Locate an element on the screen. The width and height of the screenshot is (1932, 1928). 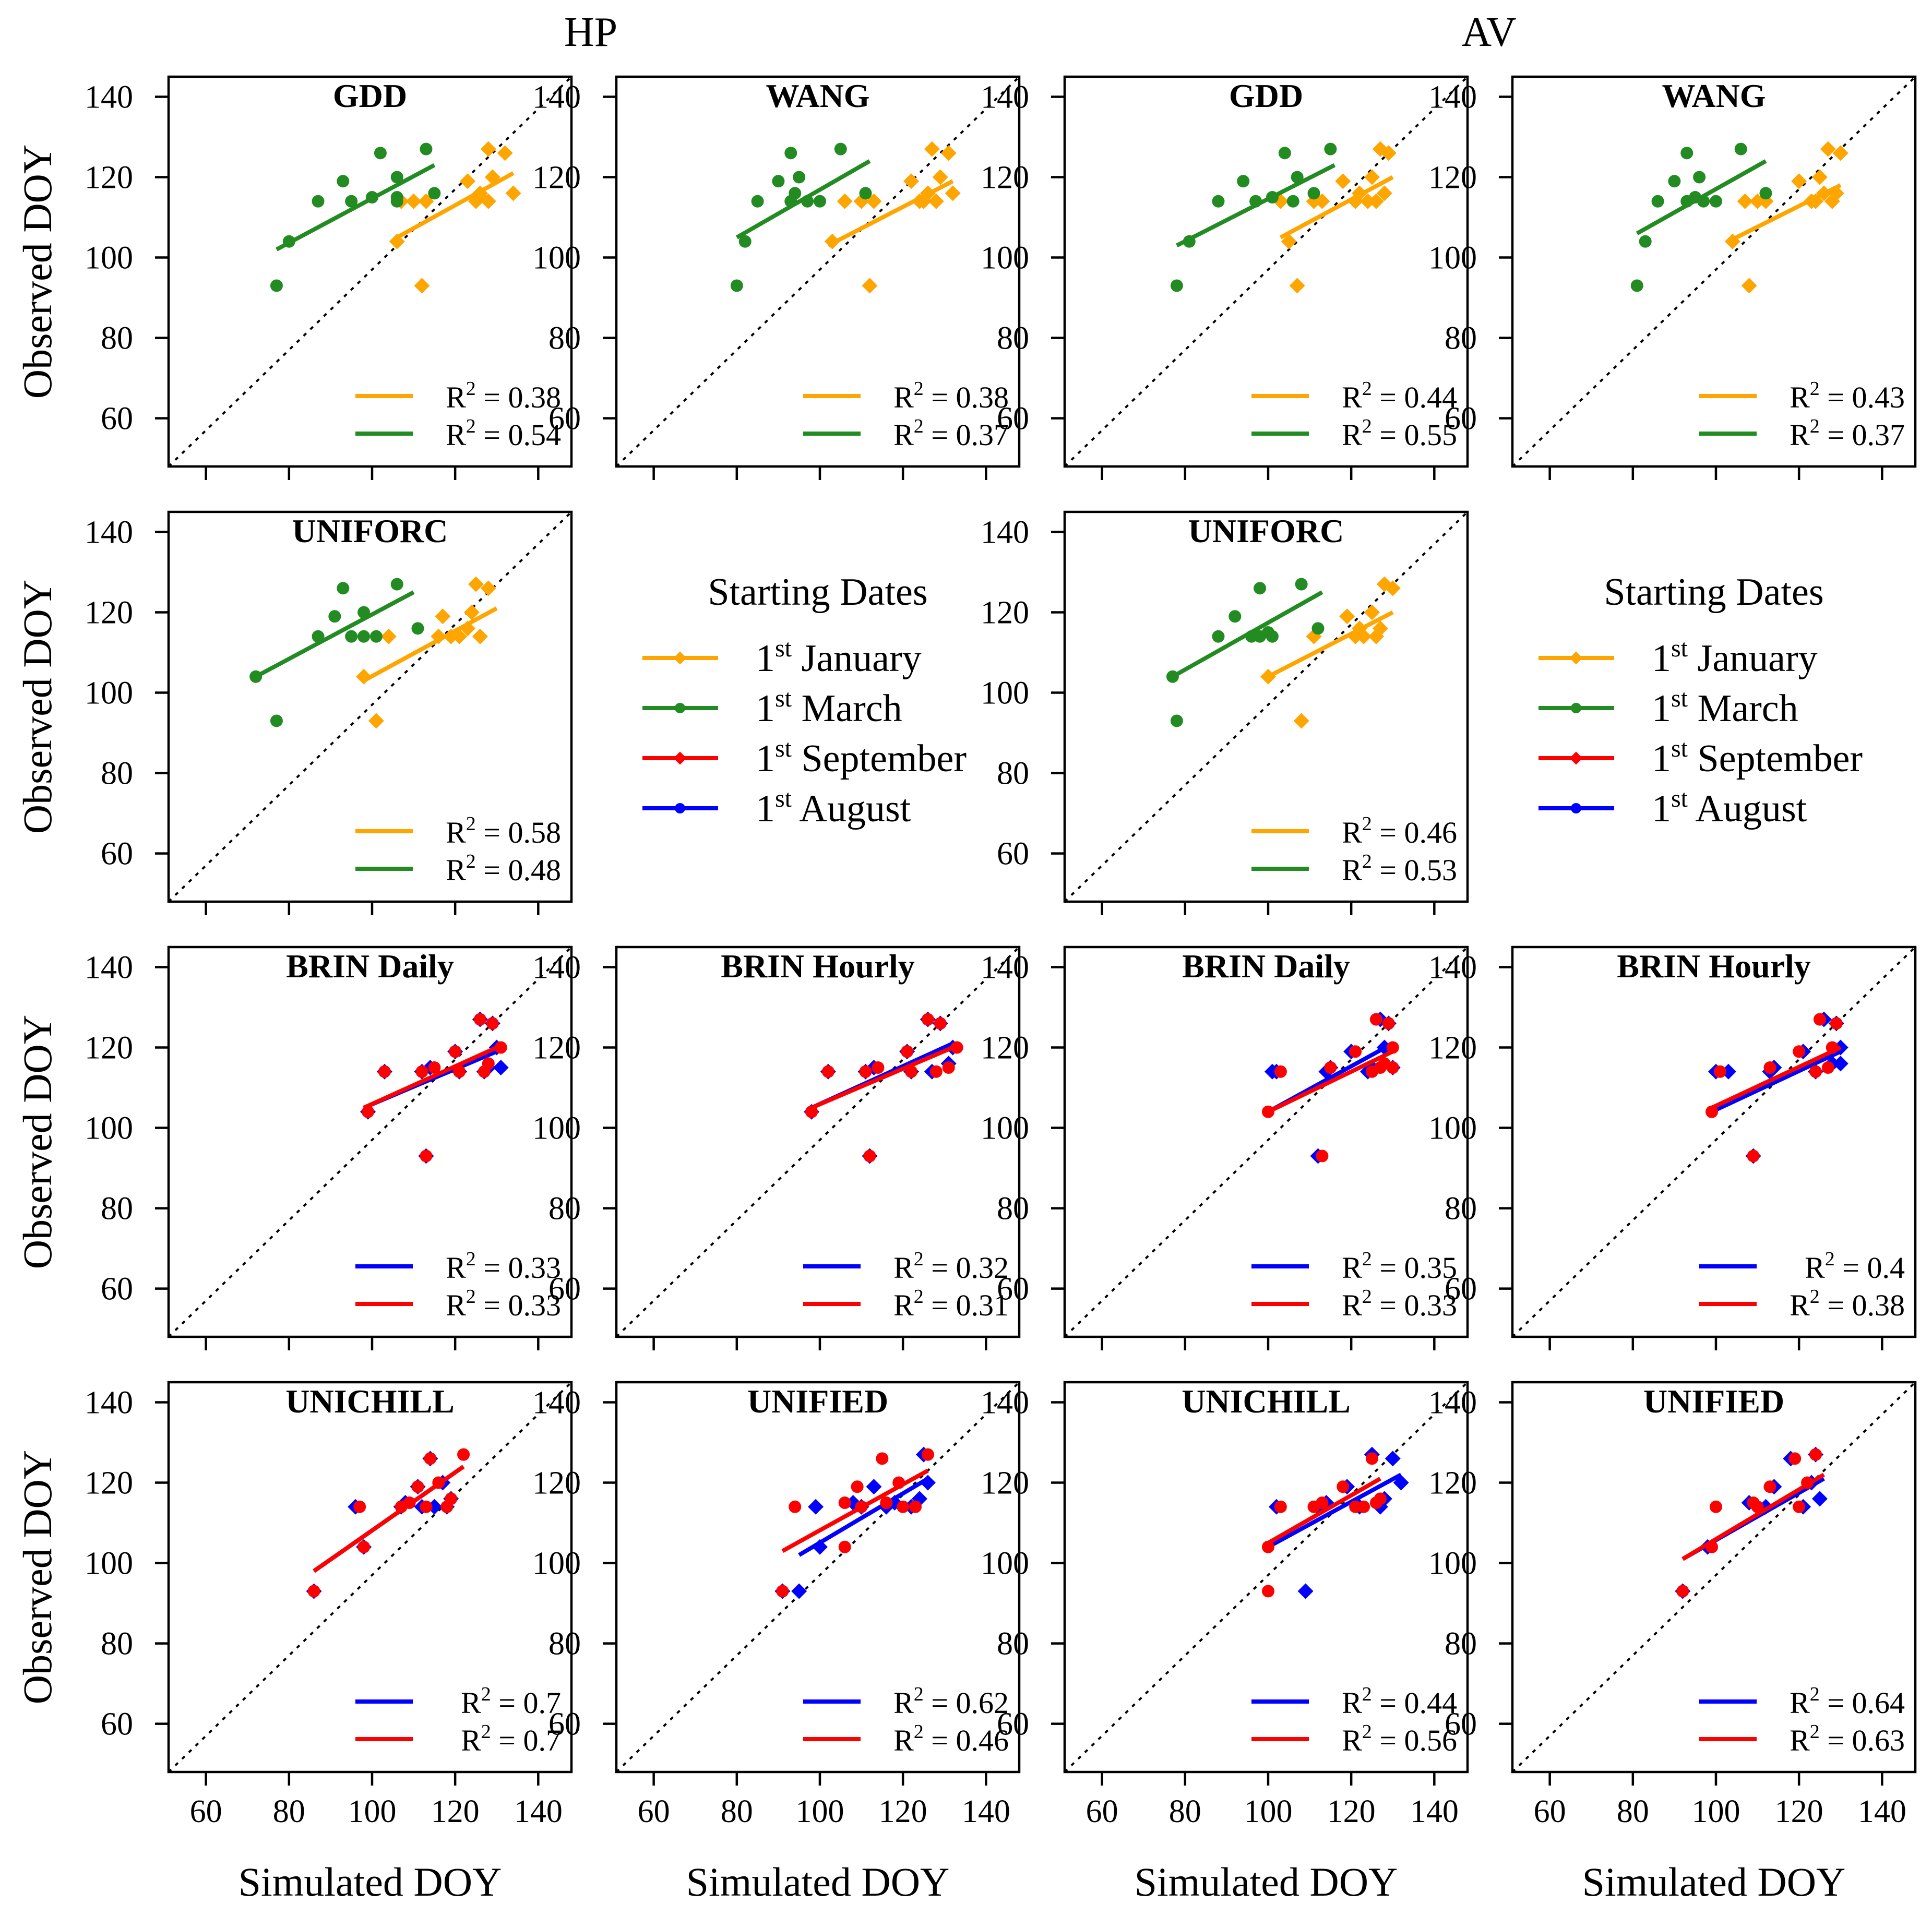
y-axis-label: Observed DOY is located at coordinates (37, 1577).